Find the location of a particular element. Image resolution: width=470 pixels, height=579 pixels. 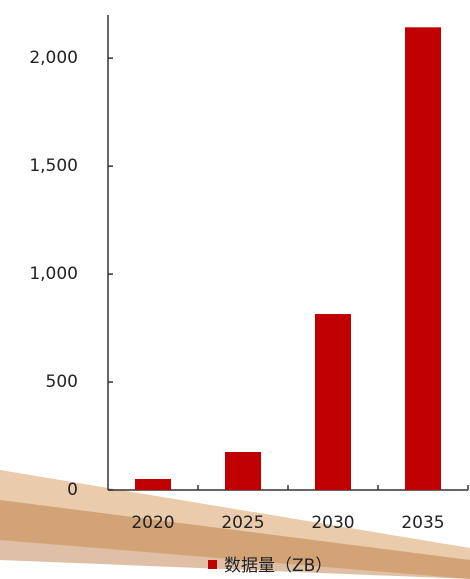

y-tick-label: 500 is located at coordinates (62, 382).